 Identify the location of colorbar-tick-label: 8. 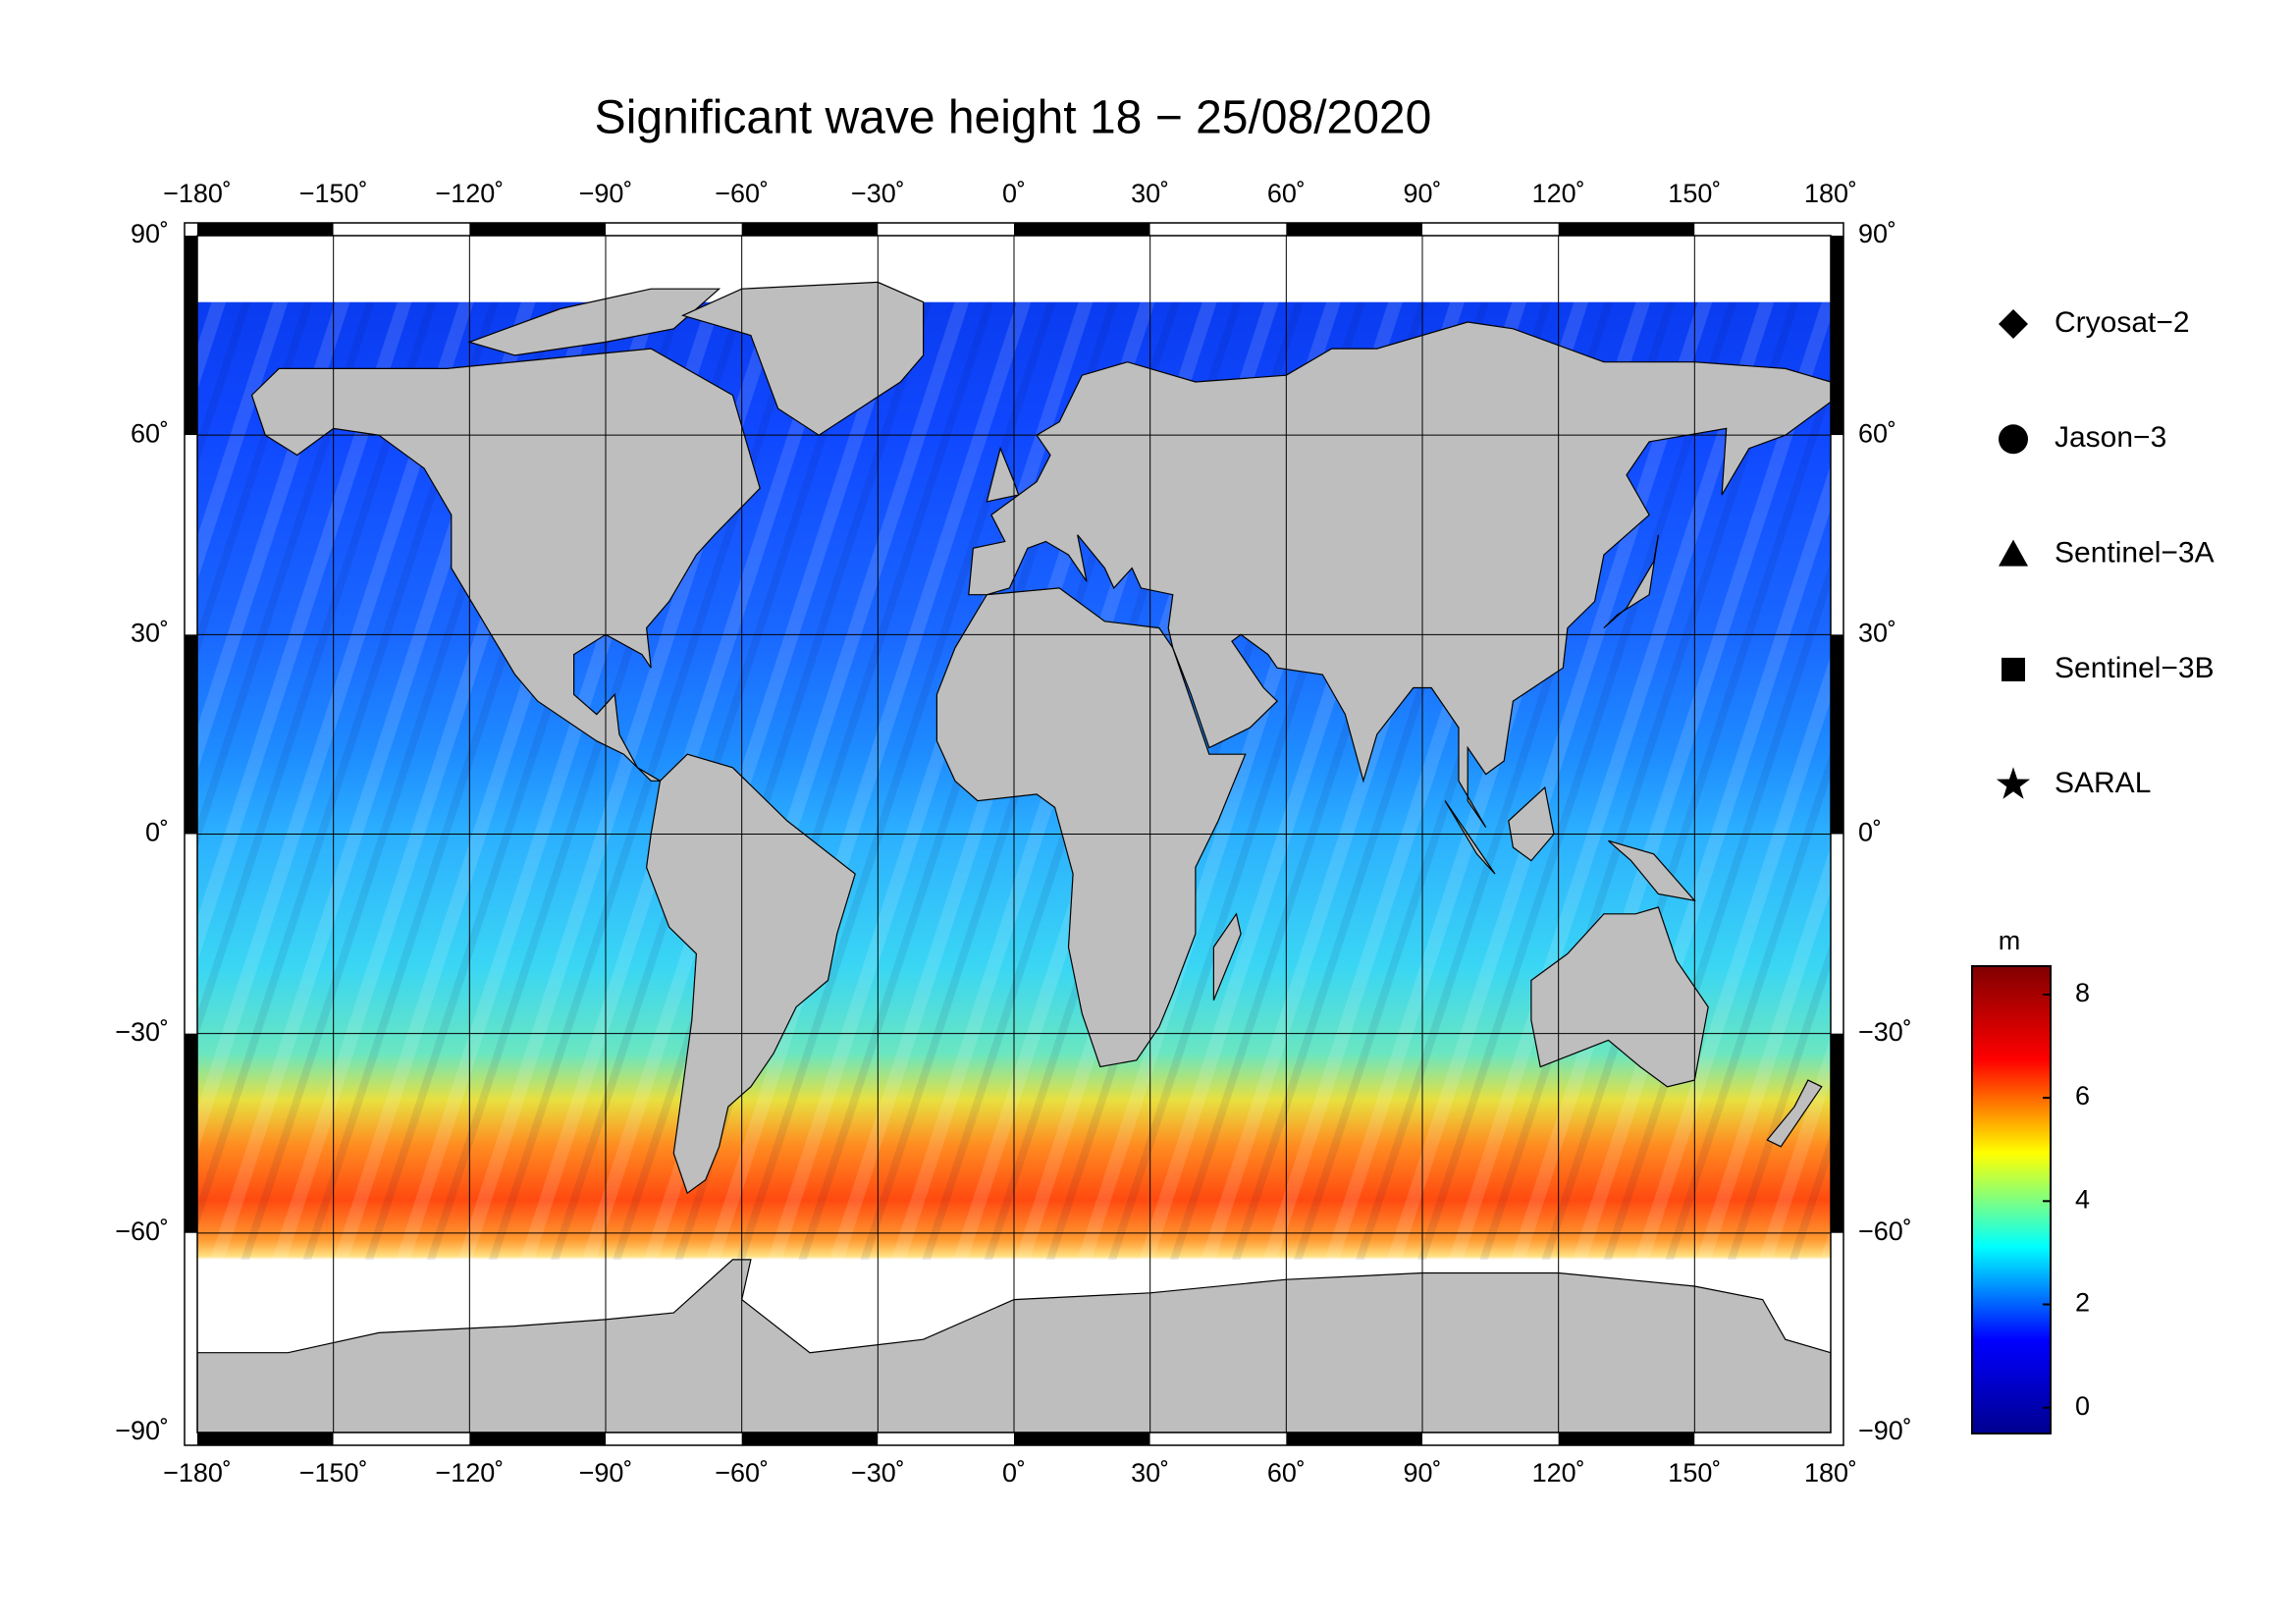
(2082, 992).